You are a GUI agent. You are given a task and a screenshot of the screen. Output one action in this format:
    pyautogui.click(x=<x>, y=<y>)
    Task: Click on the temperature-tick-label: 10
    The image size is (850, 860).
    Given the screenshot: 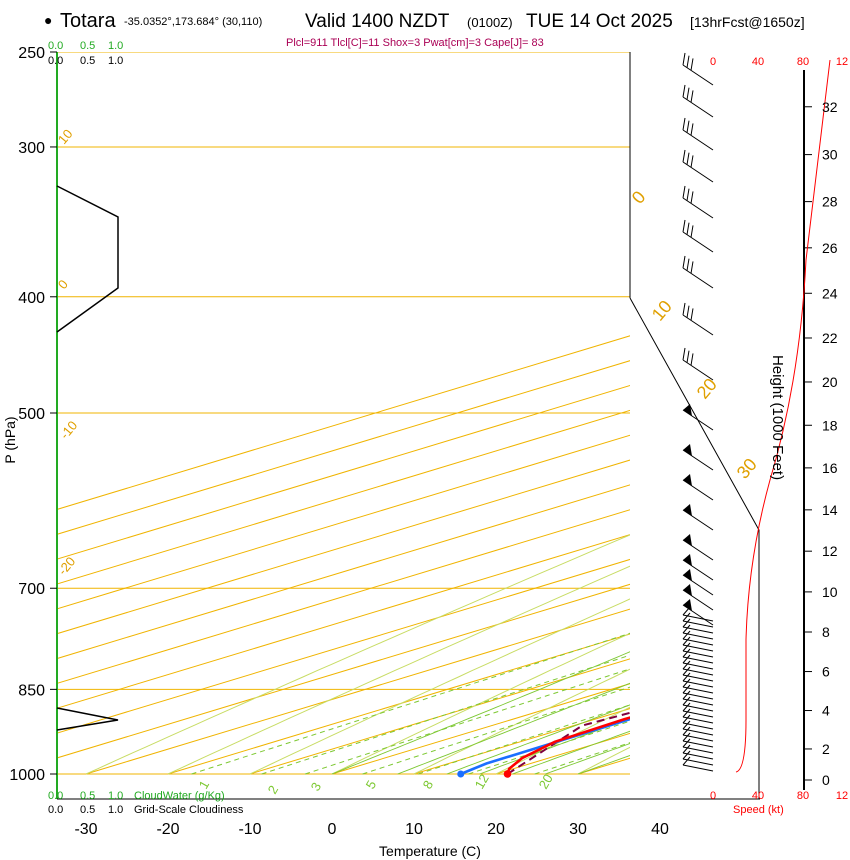 What is the action you would take?
    pyautogui.click(x=414, y=829)
    